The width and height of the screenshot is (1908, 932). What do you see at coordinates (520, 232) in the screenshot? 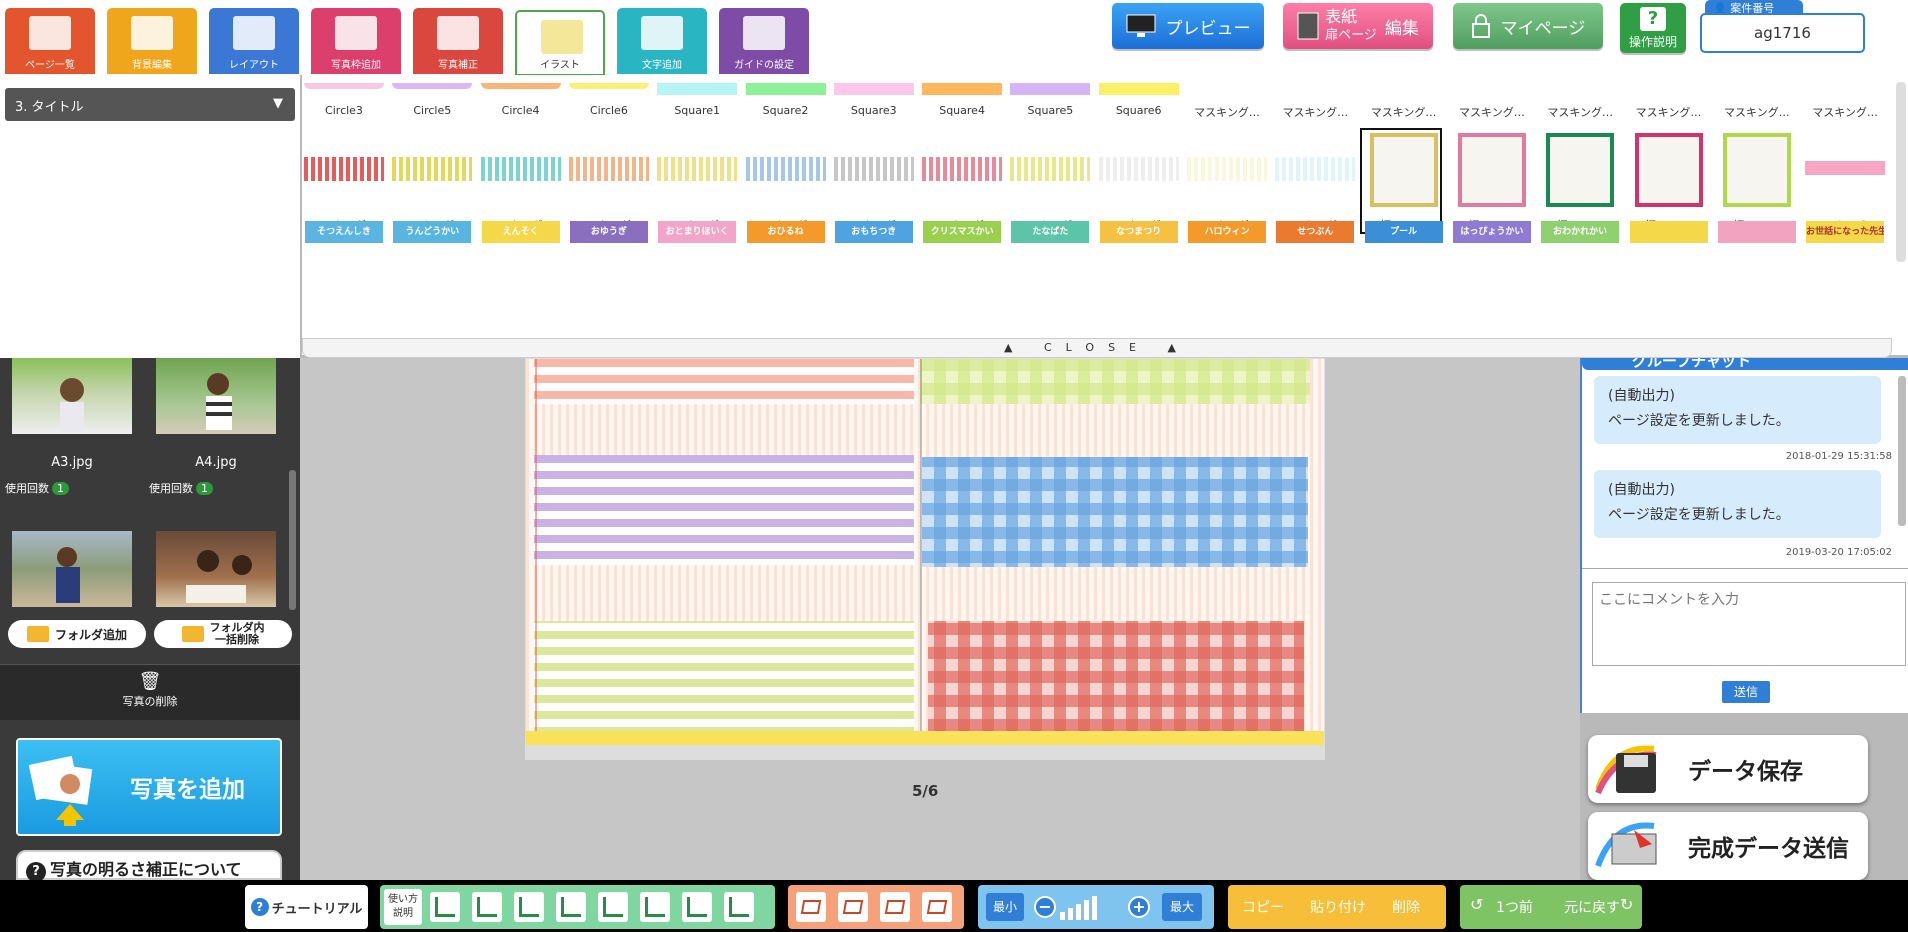
I see `title-ribbon: えんそく` at bounding box center [520, 232].